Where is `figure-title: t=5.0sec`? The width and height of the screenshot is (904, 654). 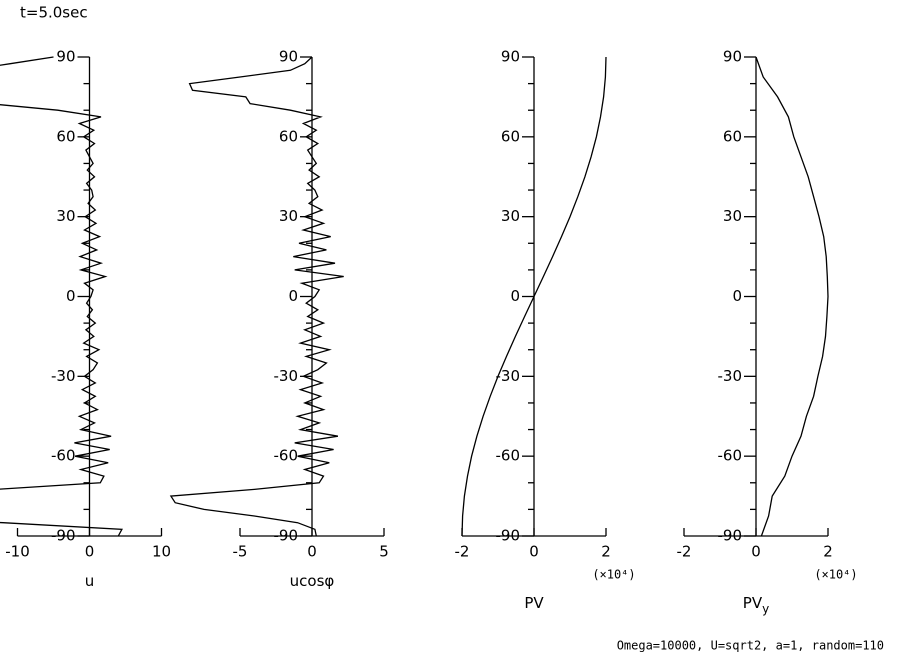 figure-title: t=5.0sec is located at coordinates (54, 13).